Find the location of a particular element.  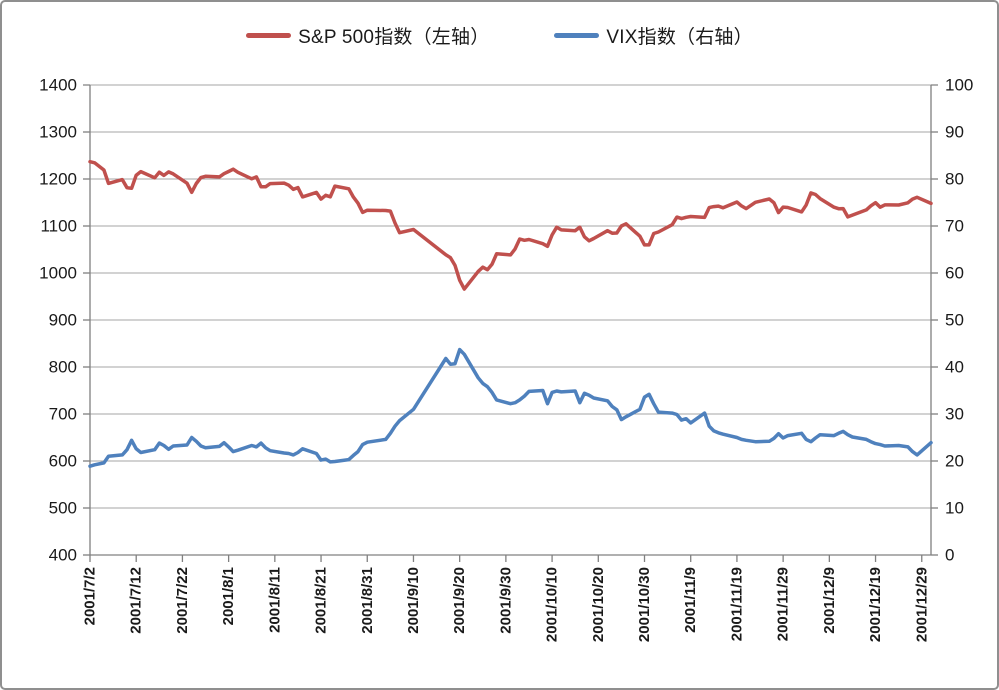

legend: S&P 500指数（左轴） VIX指数（右轴） is located at coordinates (499, 35).